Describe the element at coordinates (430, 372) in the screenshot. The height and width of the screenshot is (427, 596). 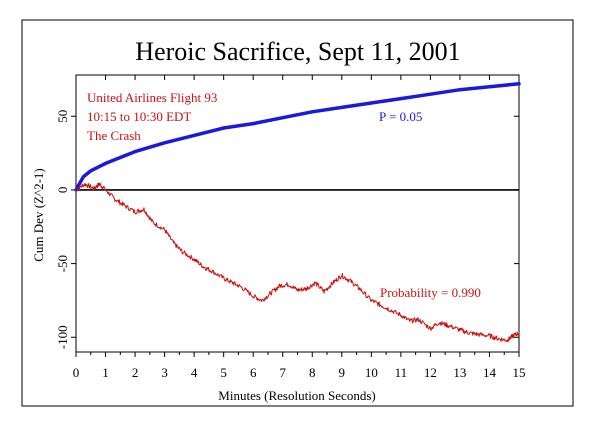
I see `x-tick-label: 12` at that location.